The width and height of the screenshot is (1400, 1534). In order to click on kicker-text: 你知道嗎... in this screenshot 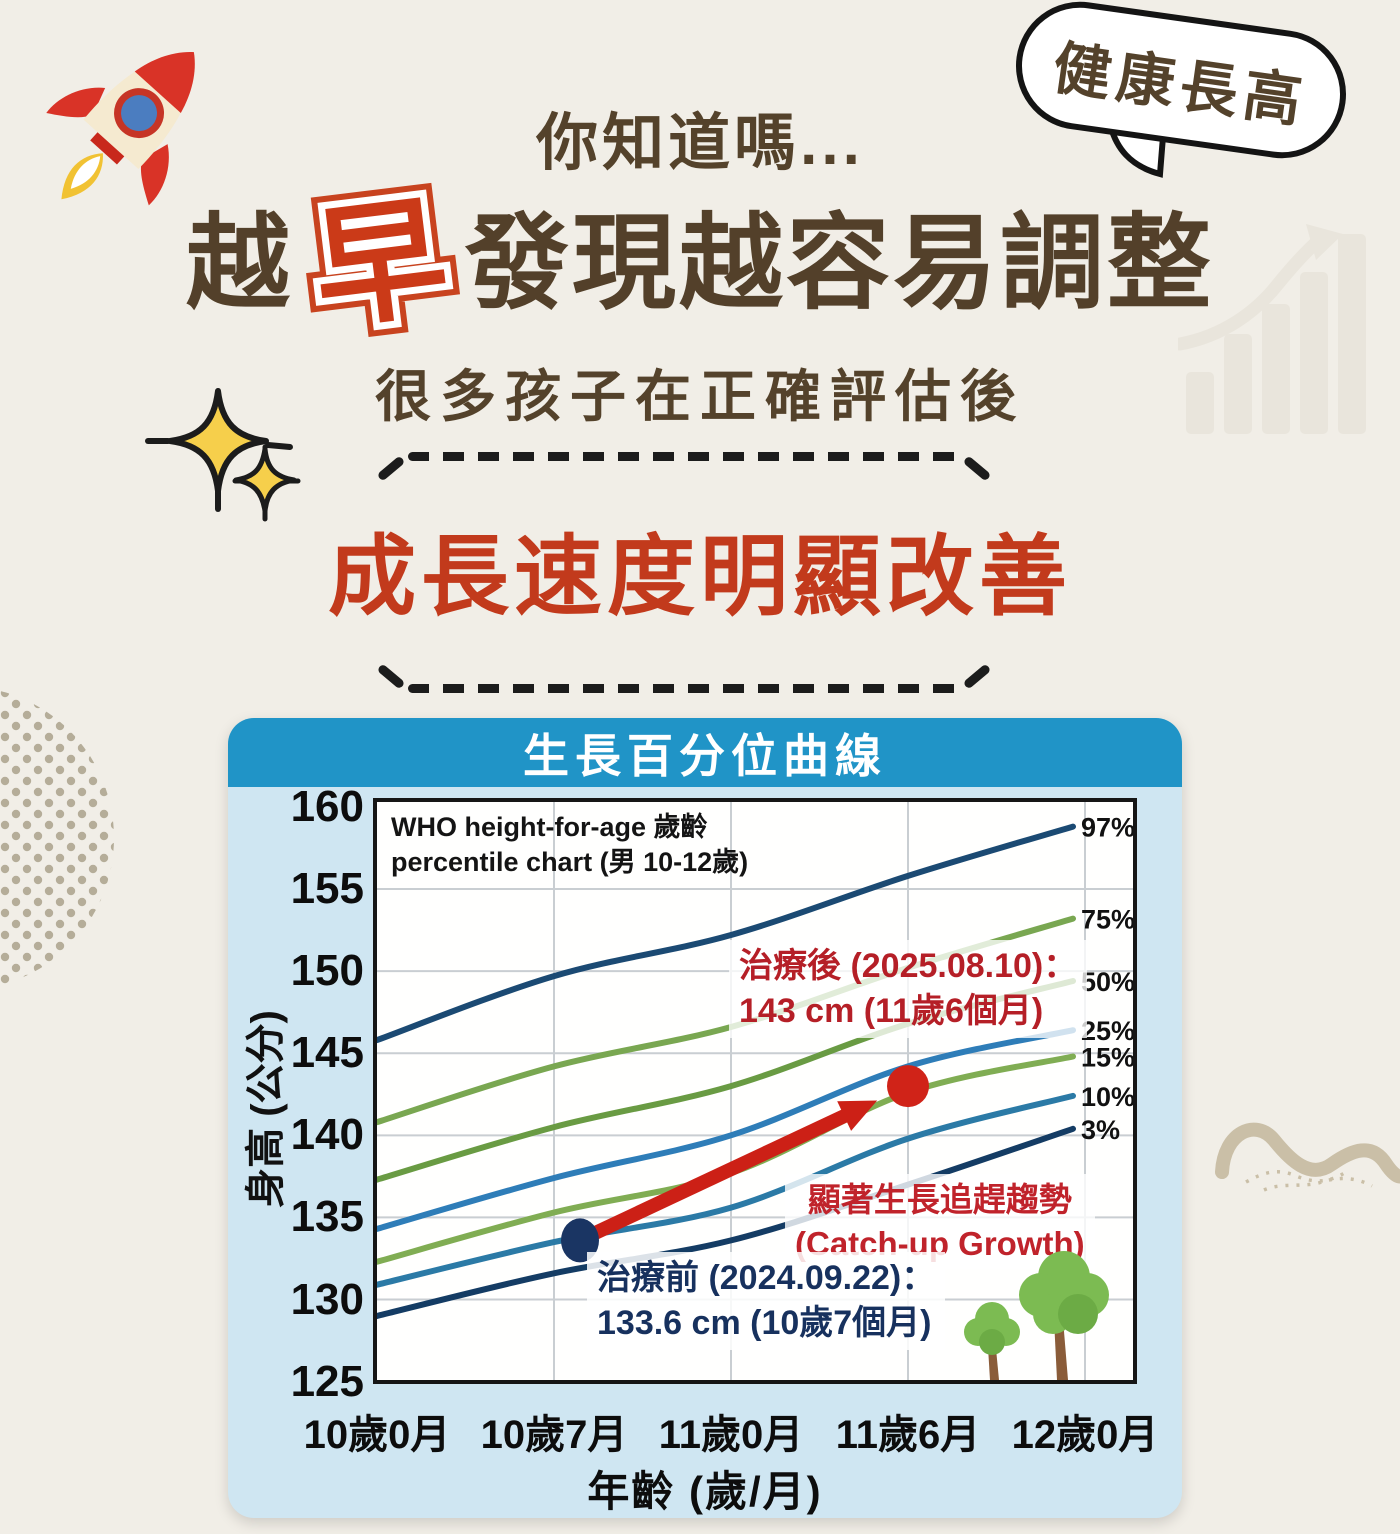, I will do `click(700, 143)`.